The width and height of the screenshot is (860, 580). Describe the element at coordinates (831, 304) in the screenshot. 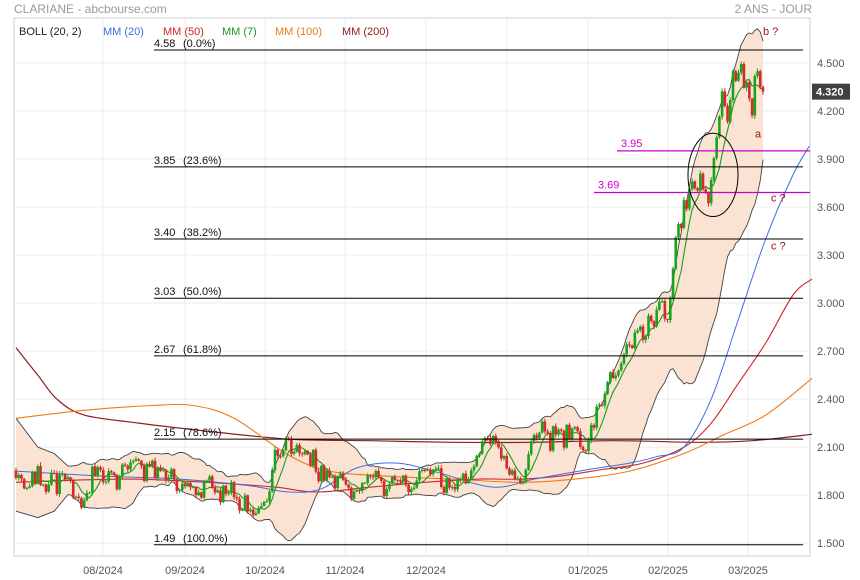

I see `y-tick-label: 3.000` at that location.